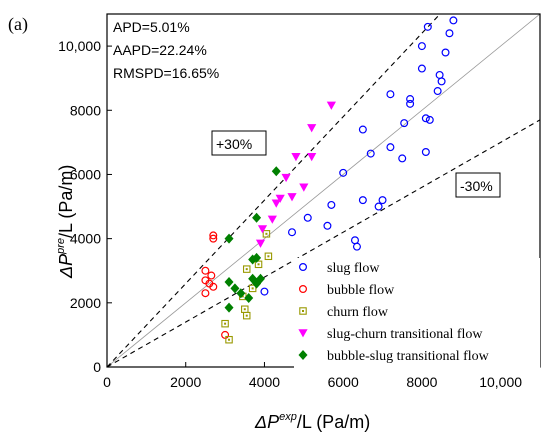 The width and height of the screenshot is (550, 439). What do you see at coordinates (151, 27) in the screenshot?
I see `apd-stat: APD=5.01%` at bounding box center [151, 27].